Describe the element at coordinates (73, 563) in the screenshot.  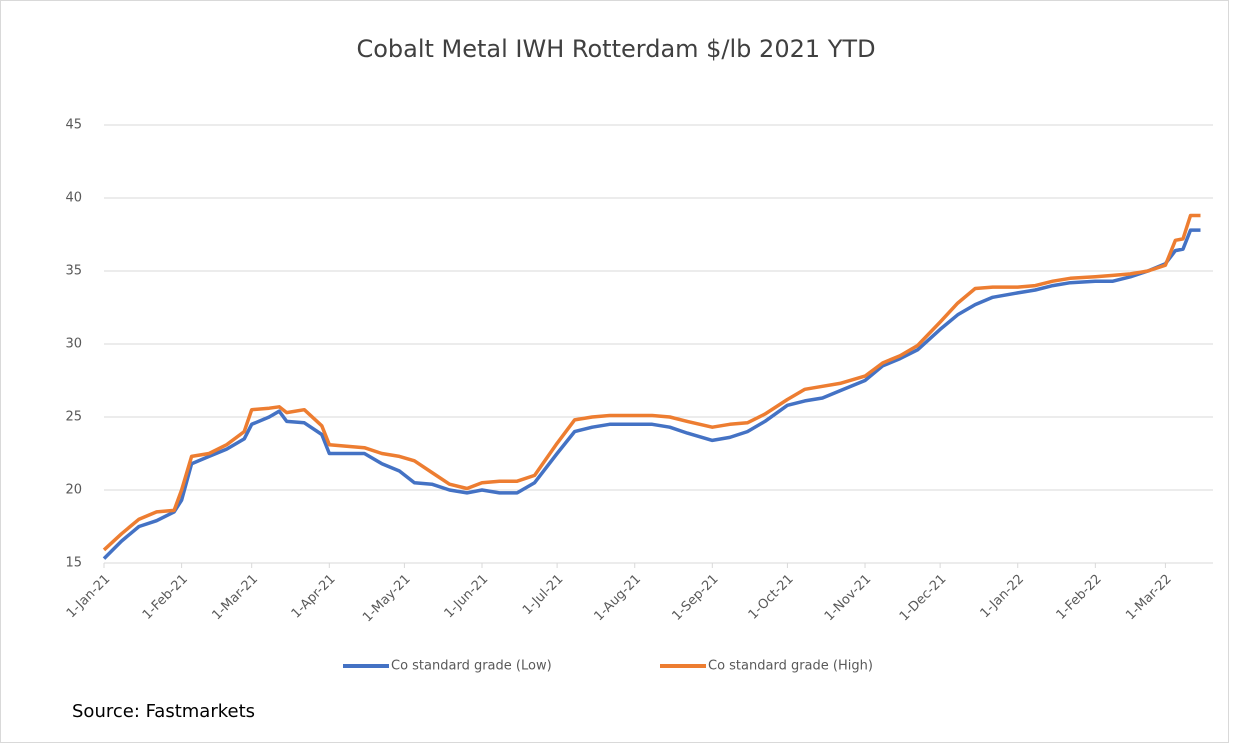
I see `y-tick-label: 15` at that location.